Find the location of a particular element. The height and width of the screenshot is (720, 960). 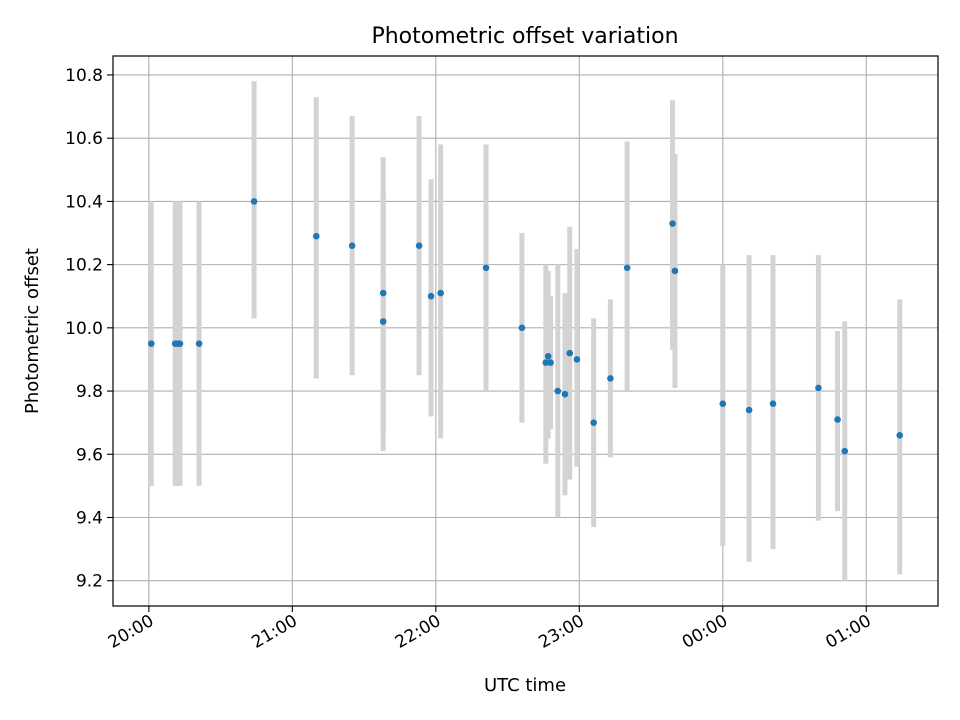

x-tick-label: 23:00 is located at coordinates (561, 632).